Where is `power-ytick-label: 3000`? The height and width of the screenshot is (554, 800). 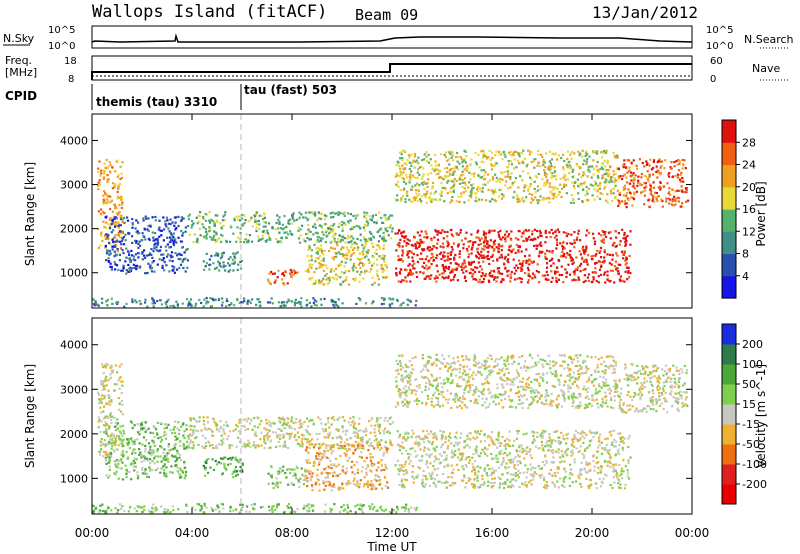
power-ytick-label: 3000 is located at coordinates (74, 185).